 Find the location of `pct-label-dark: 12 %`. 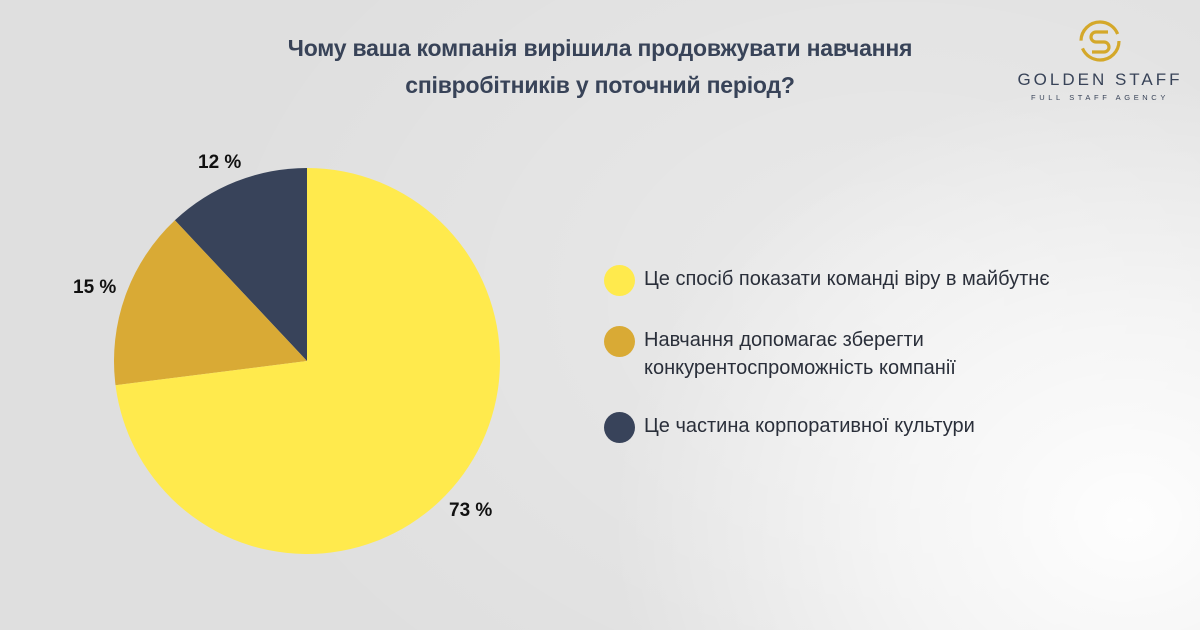

pct-label-dark: 12 % is located at coordinates (220, 162).